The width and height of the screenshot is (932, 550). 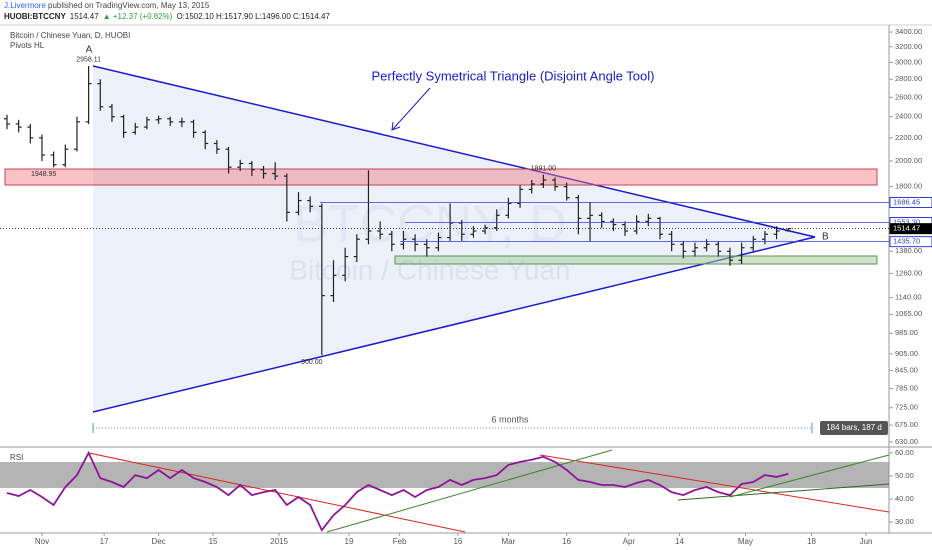 What do you see at coordinates (104, 541) in the screenshot?
I see `x-tick-label: 17` at bounding box center [104, 541].